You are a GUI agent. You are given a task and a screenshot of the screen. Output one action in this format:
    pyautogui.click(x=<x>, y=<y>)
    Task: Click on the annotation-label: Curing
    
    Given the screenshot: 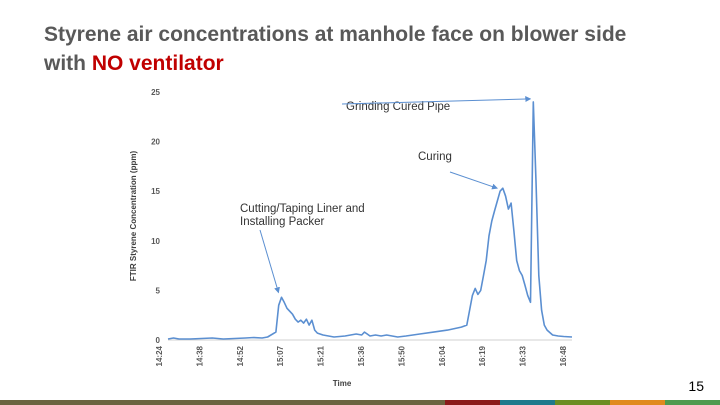 What is the action you would take?
    pyautogui.click(x=435, y=157)
    